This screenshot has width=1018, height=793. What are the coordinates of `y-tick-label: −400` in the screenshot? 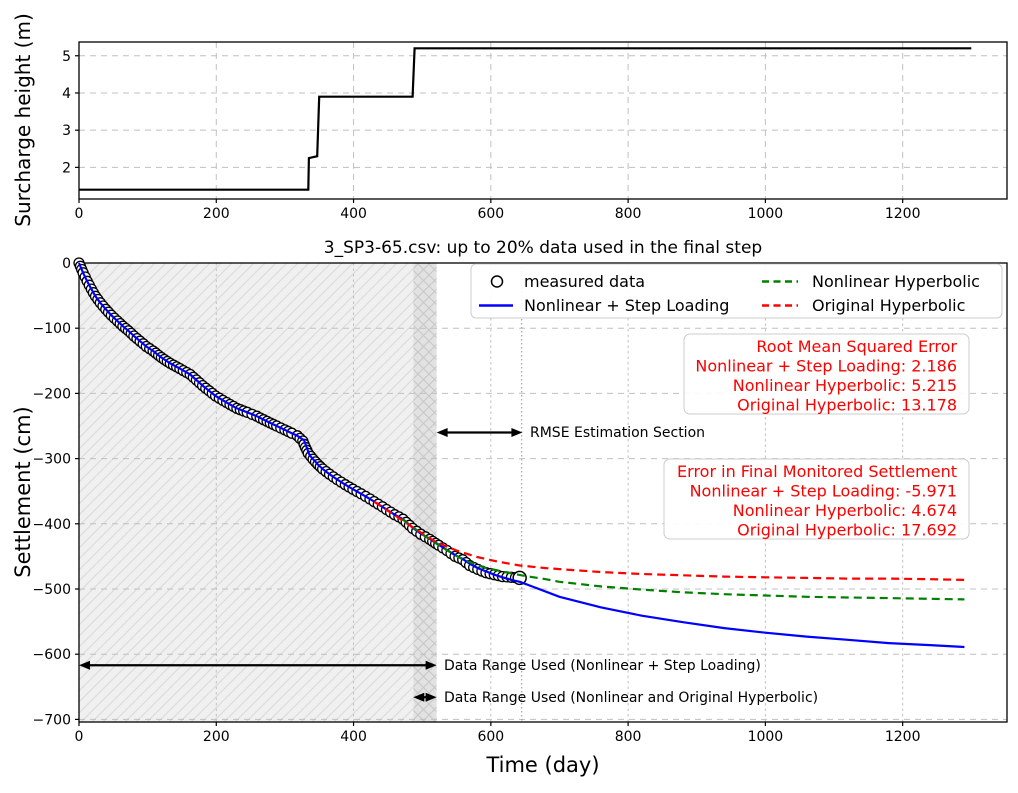 It's located at (52, 525).